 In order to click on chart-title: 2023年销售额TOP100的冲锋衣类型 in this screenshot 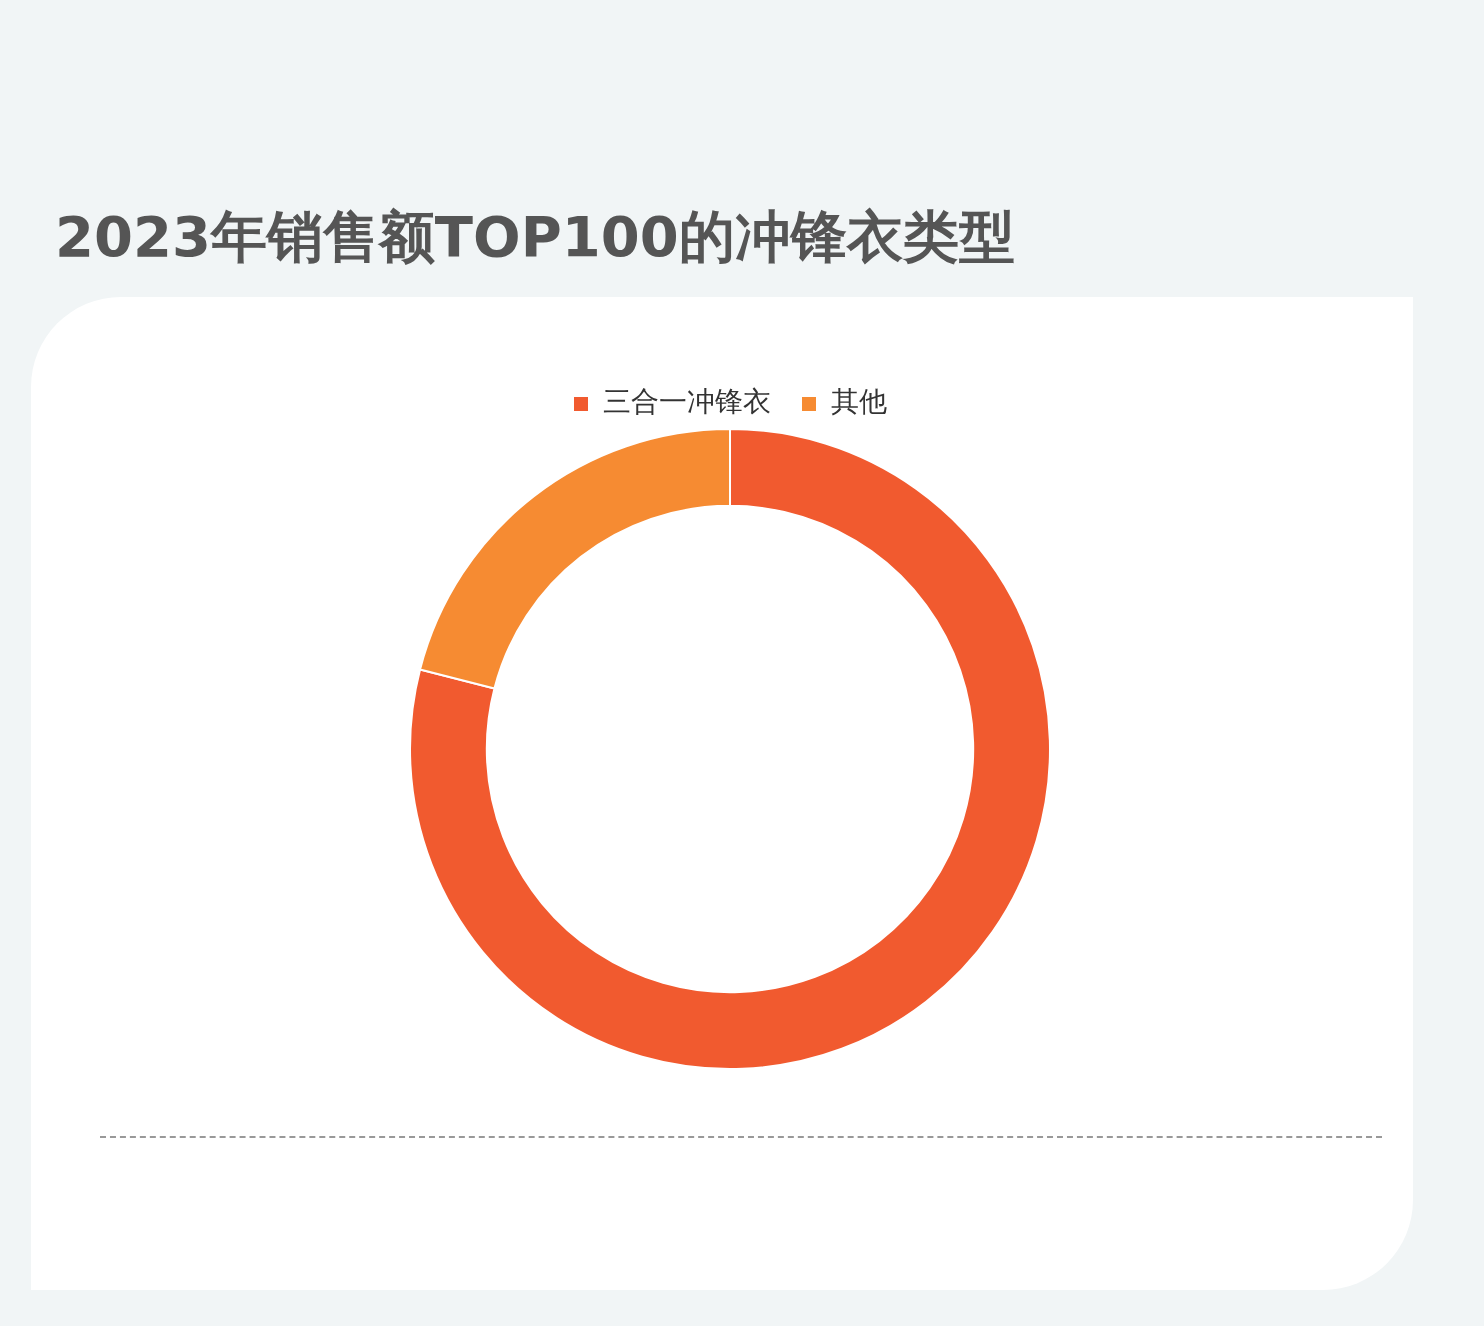, I will do `click(535, 237)`.